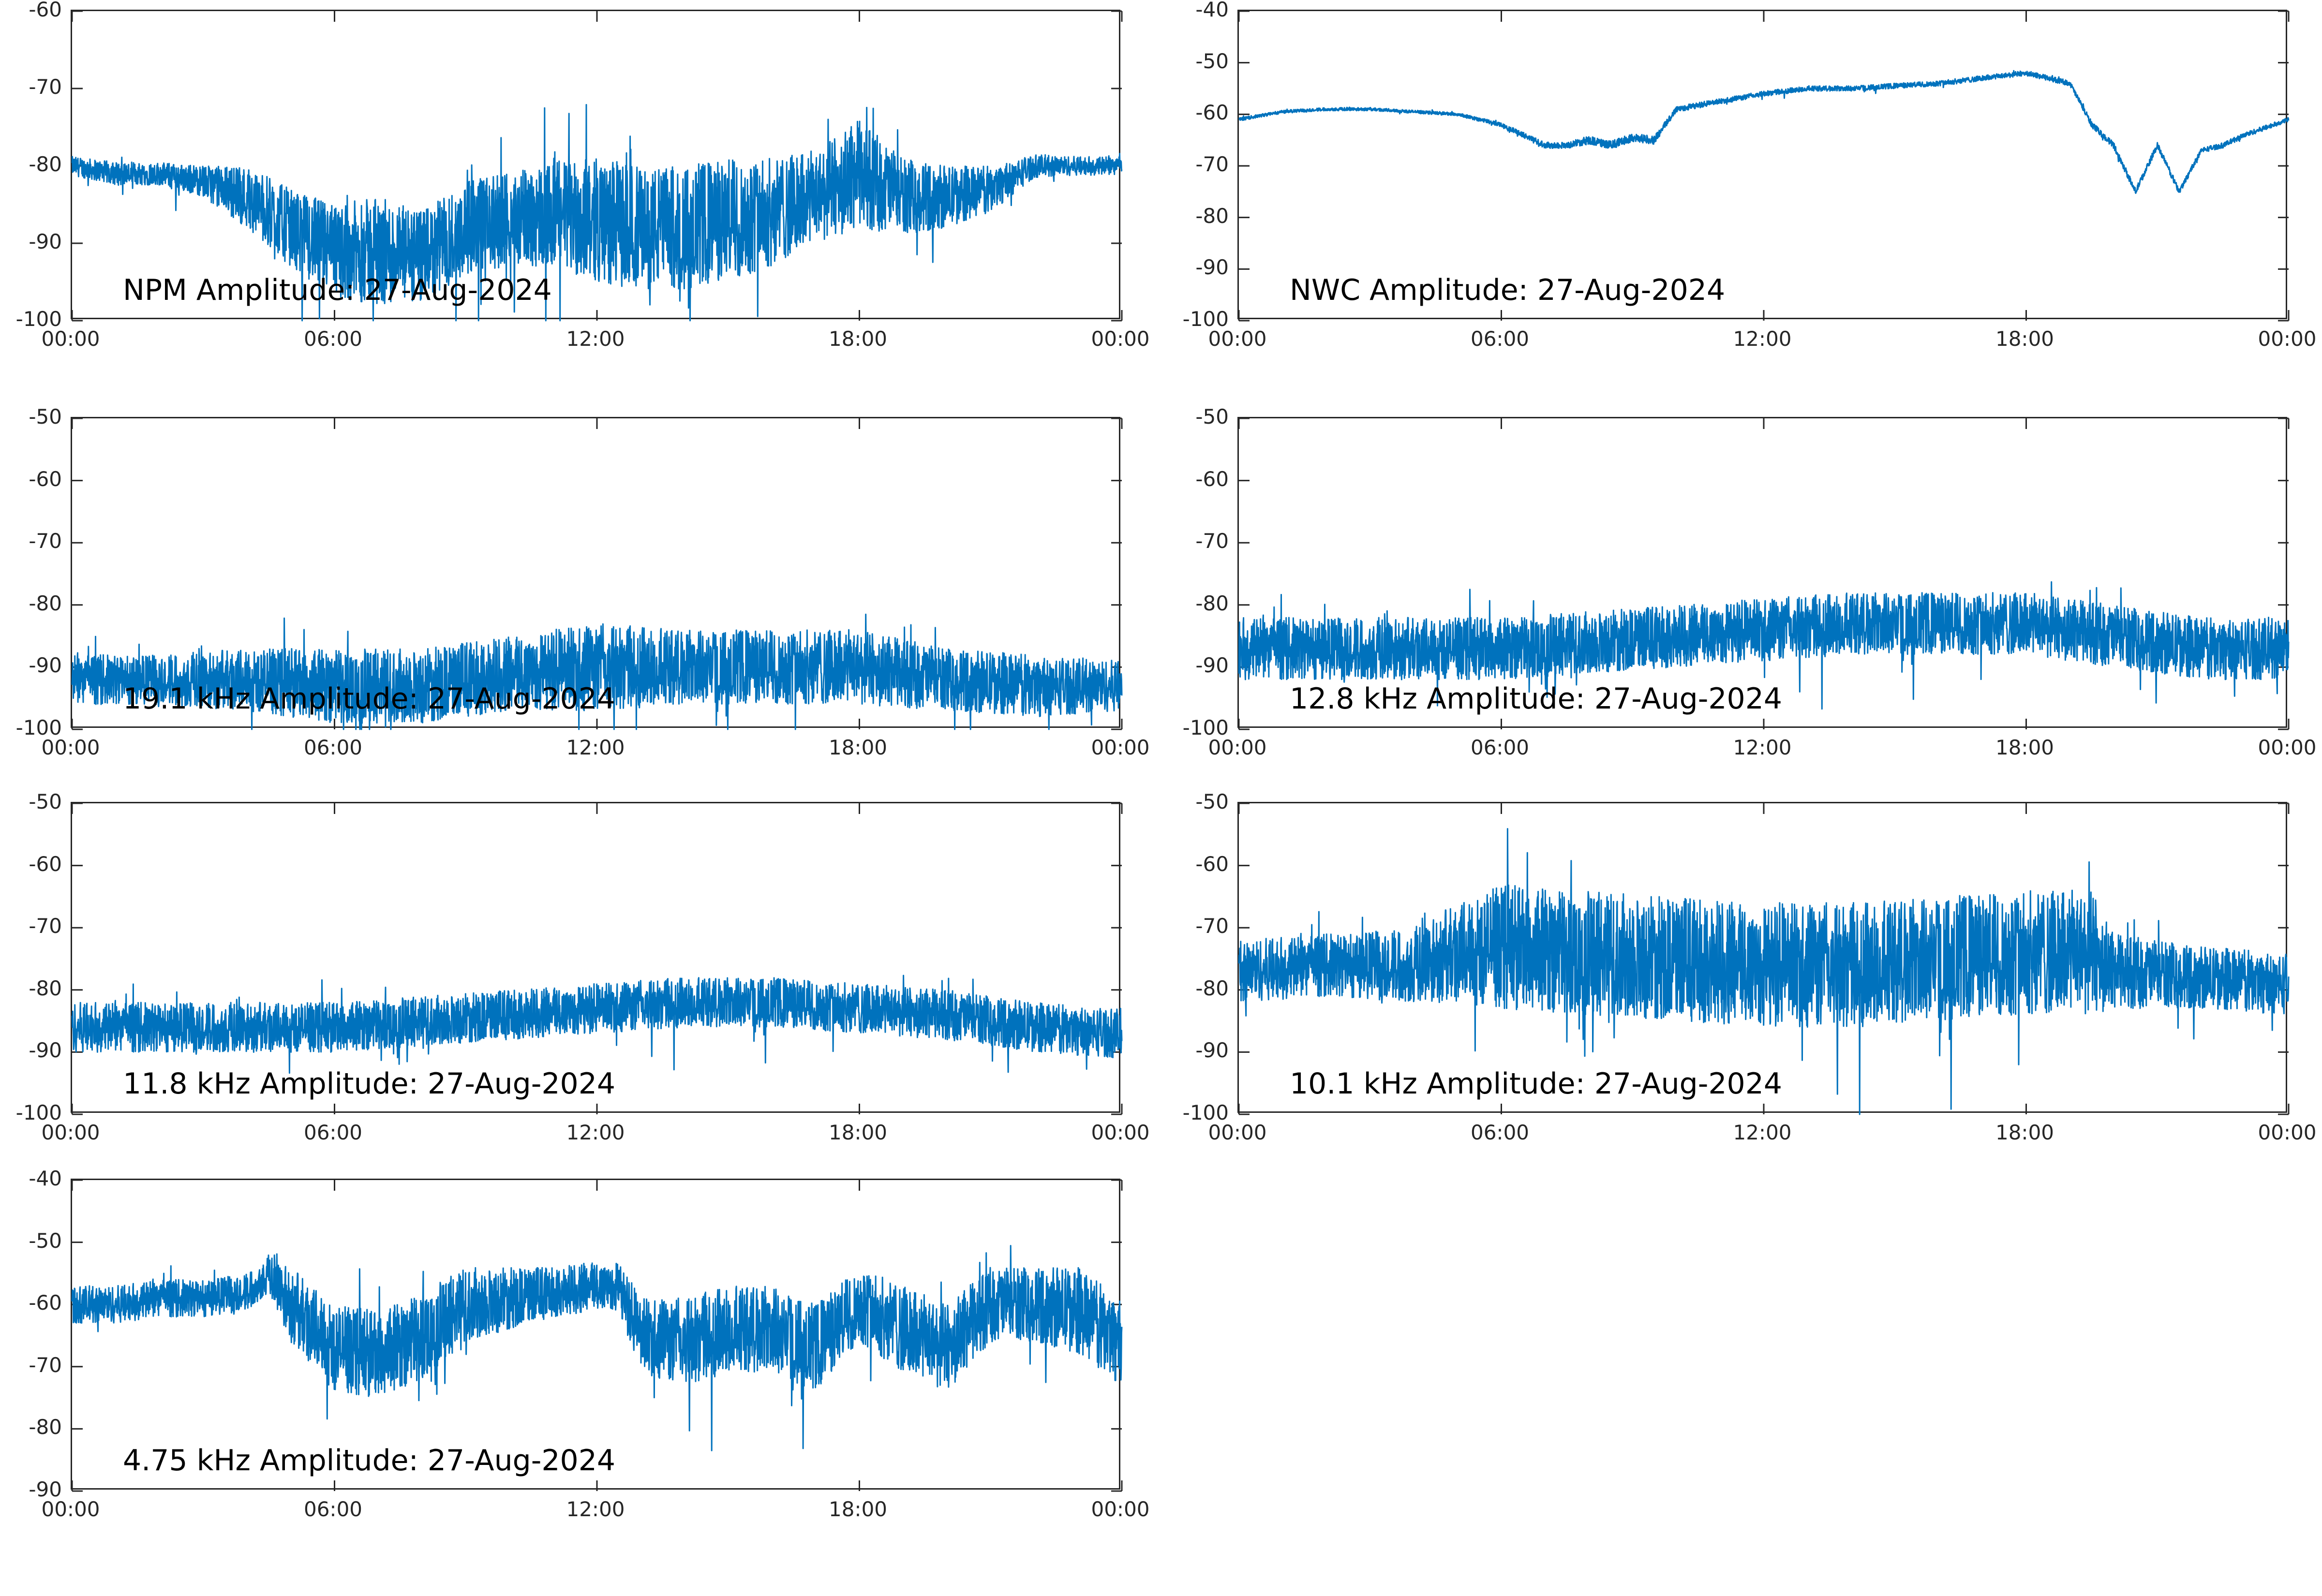 The height and width of the screenshot is (1596, 2322). What do you see at coordinates (369, 1084) in the screenshot?
I see `chart-title: 11.8 kHz Amplitude: 27-Aug-2024` at bounding box center [369, 1084].